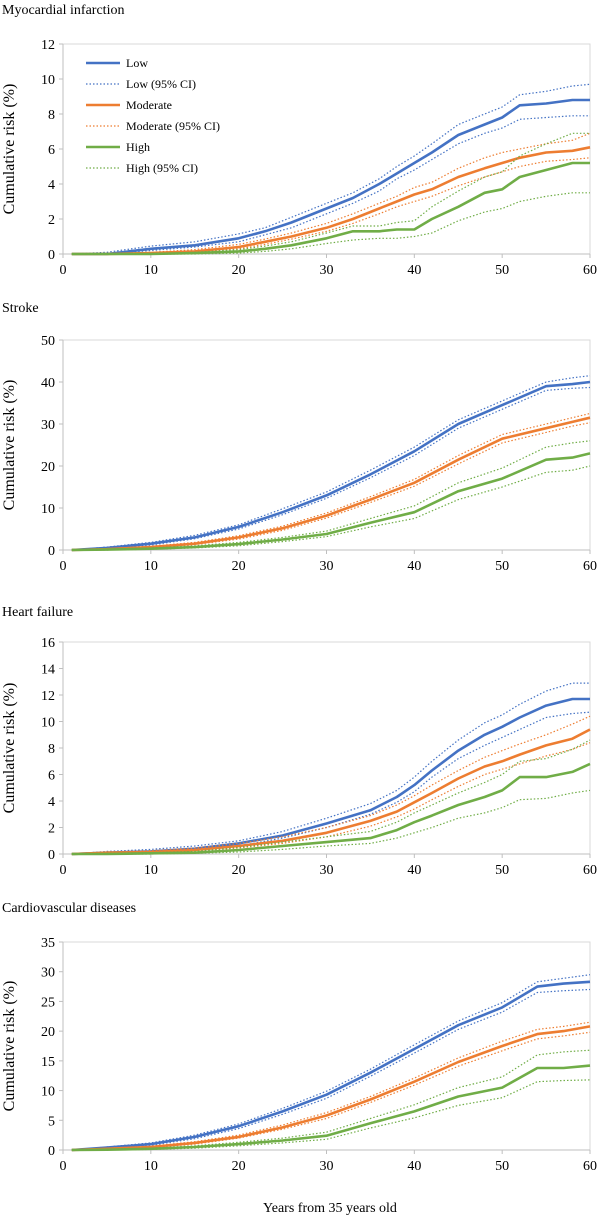 This screenshot has width=600, height=1222. Describe the element at coordinates (48, 643) in the screenshot. I see `y-tick-label: 16` at that location.